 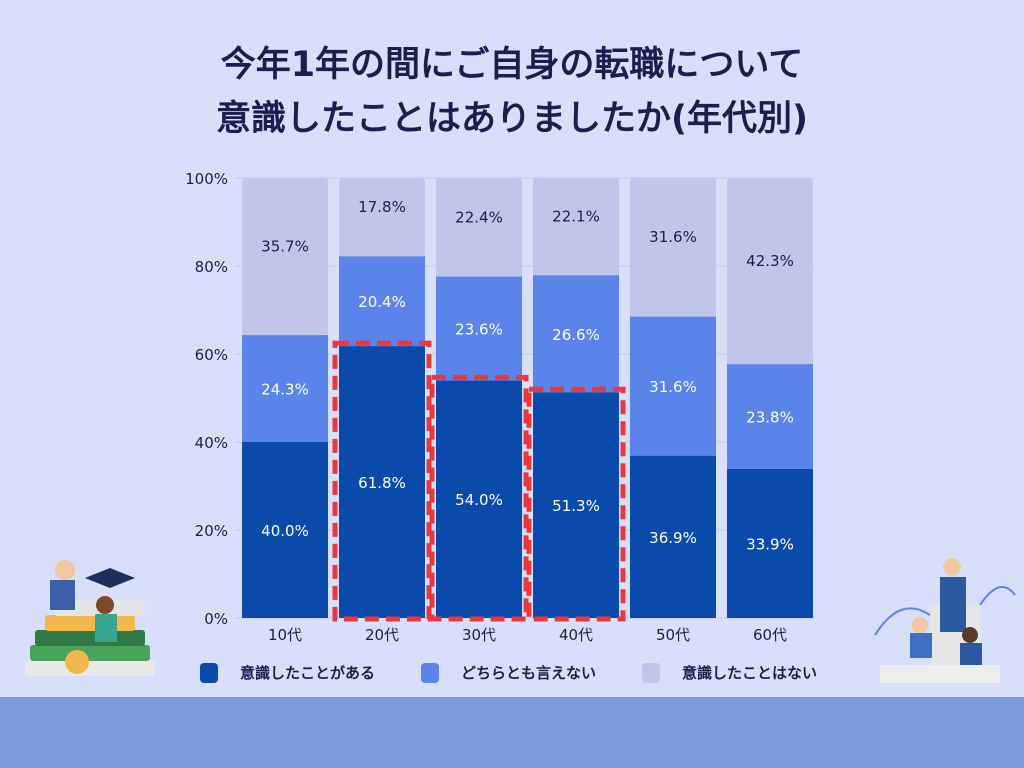 What do you see at coordinates (211, 355) in the screenshot?
I see `y-tick-label: 60%` at bounding box center [211, 355].